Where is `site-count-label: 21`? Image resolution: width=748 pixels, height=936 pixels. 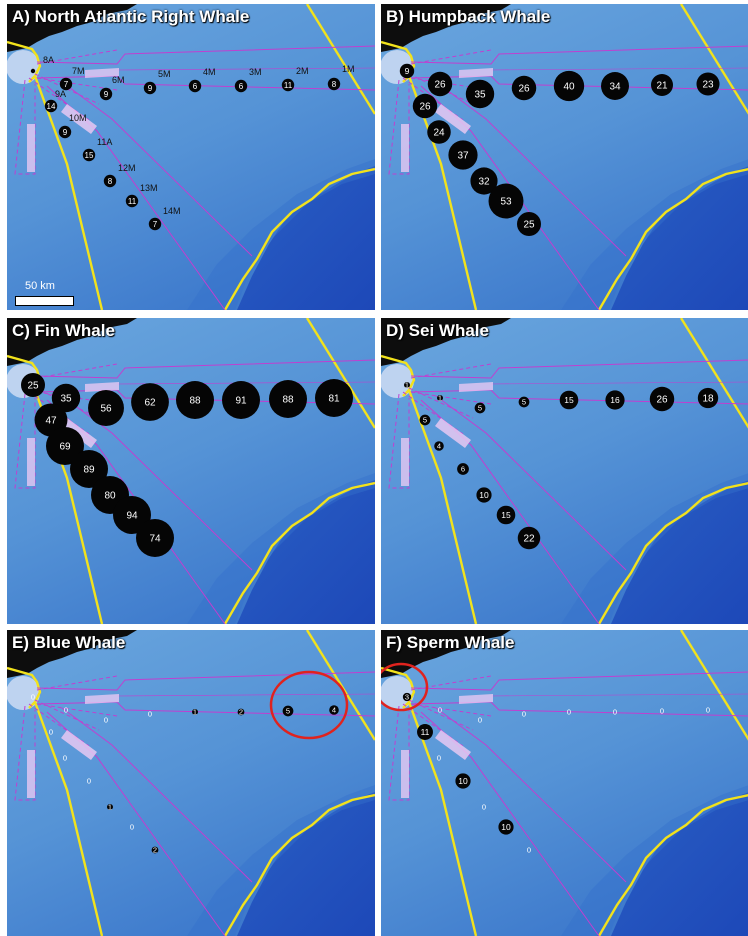
site-count-label: 21 is located at coordinates (662, 86).